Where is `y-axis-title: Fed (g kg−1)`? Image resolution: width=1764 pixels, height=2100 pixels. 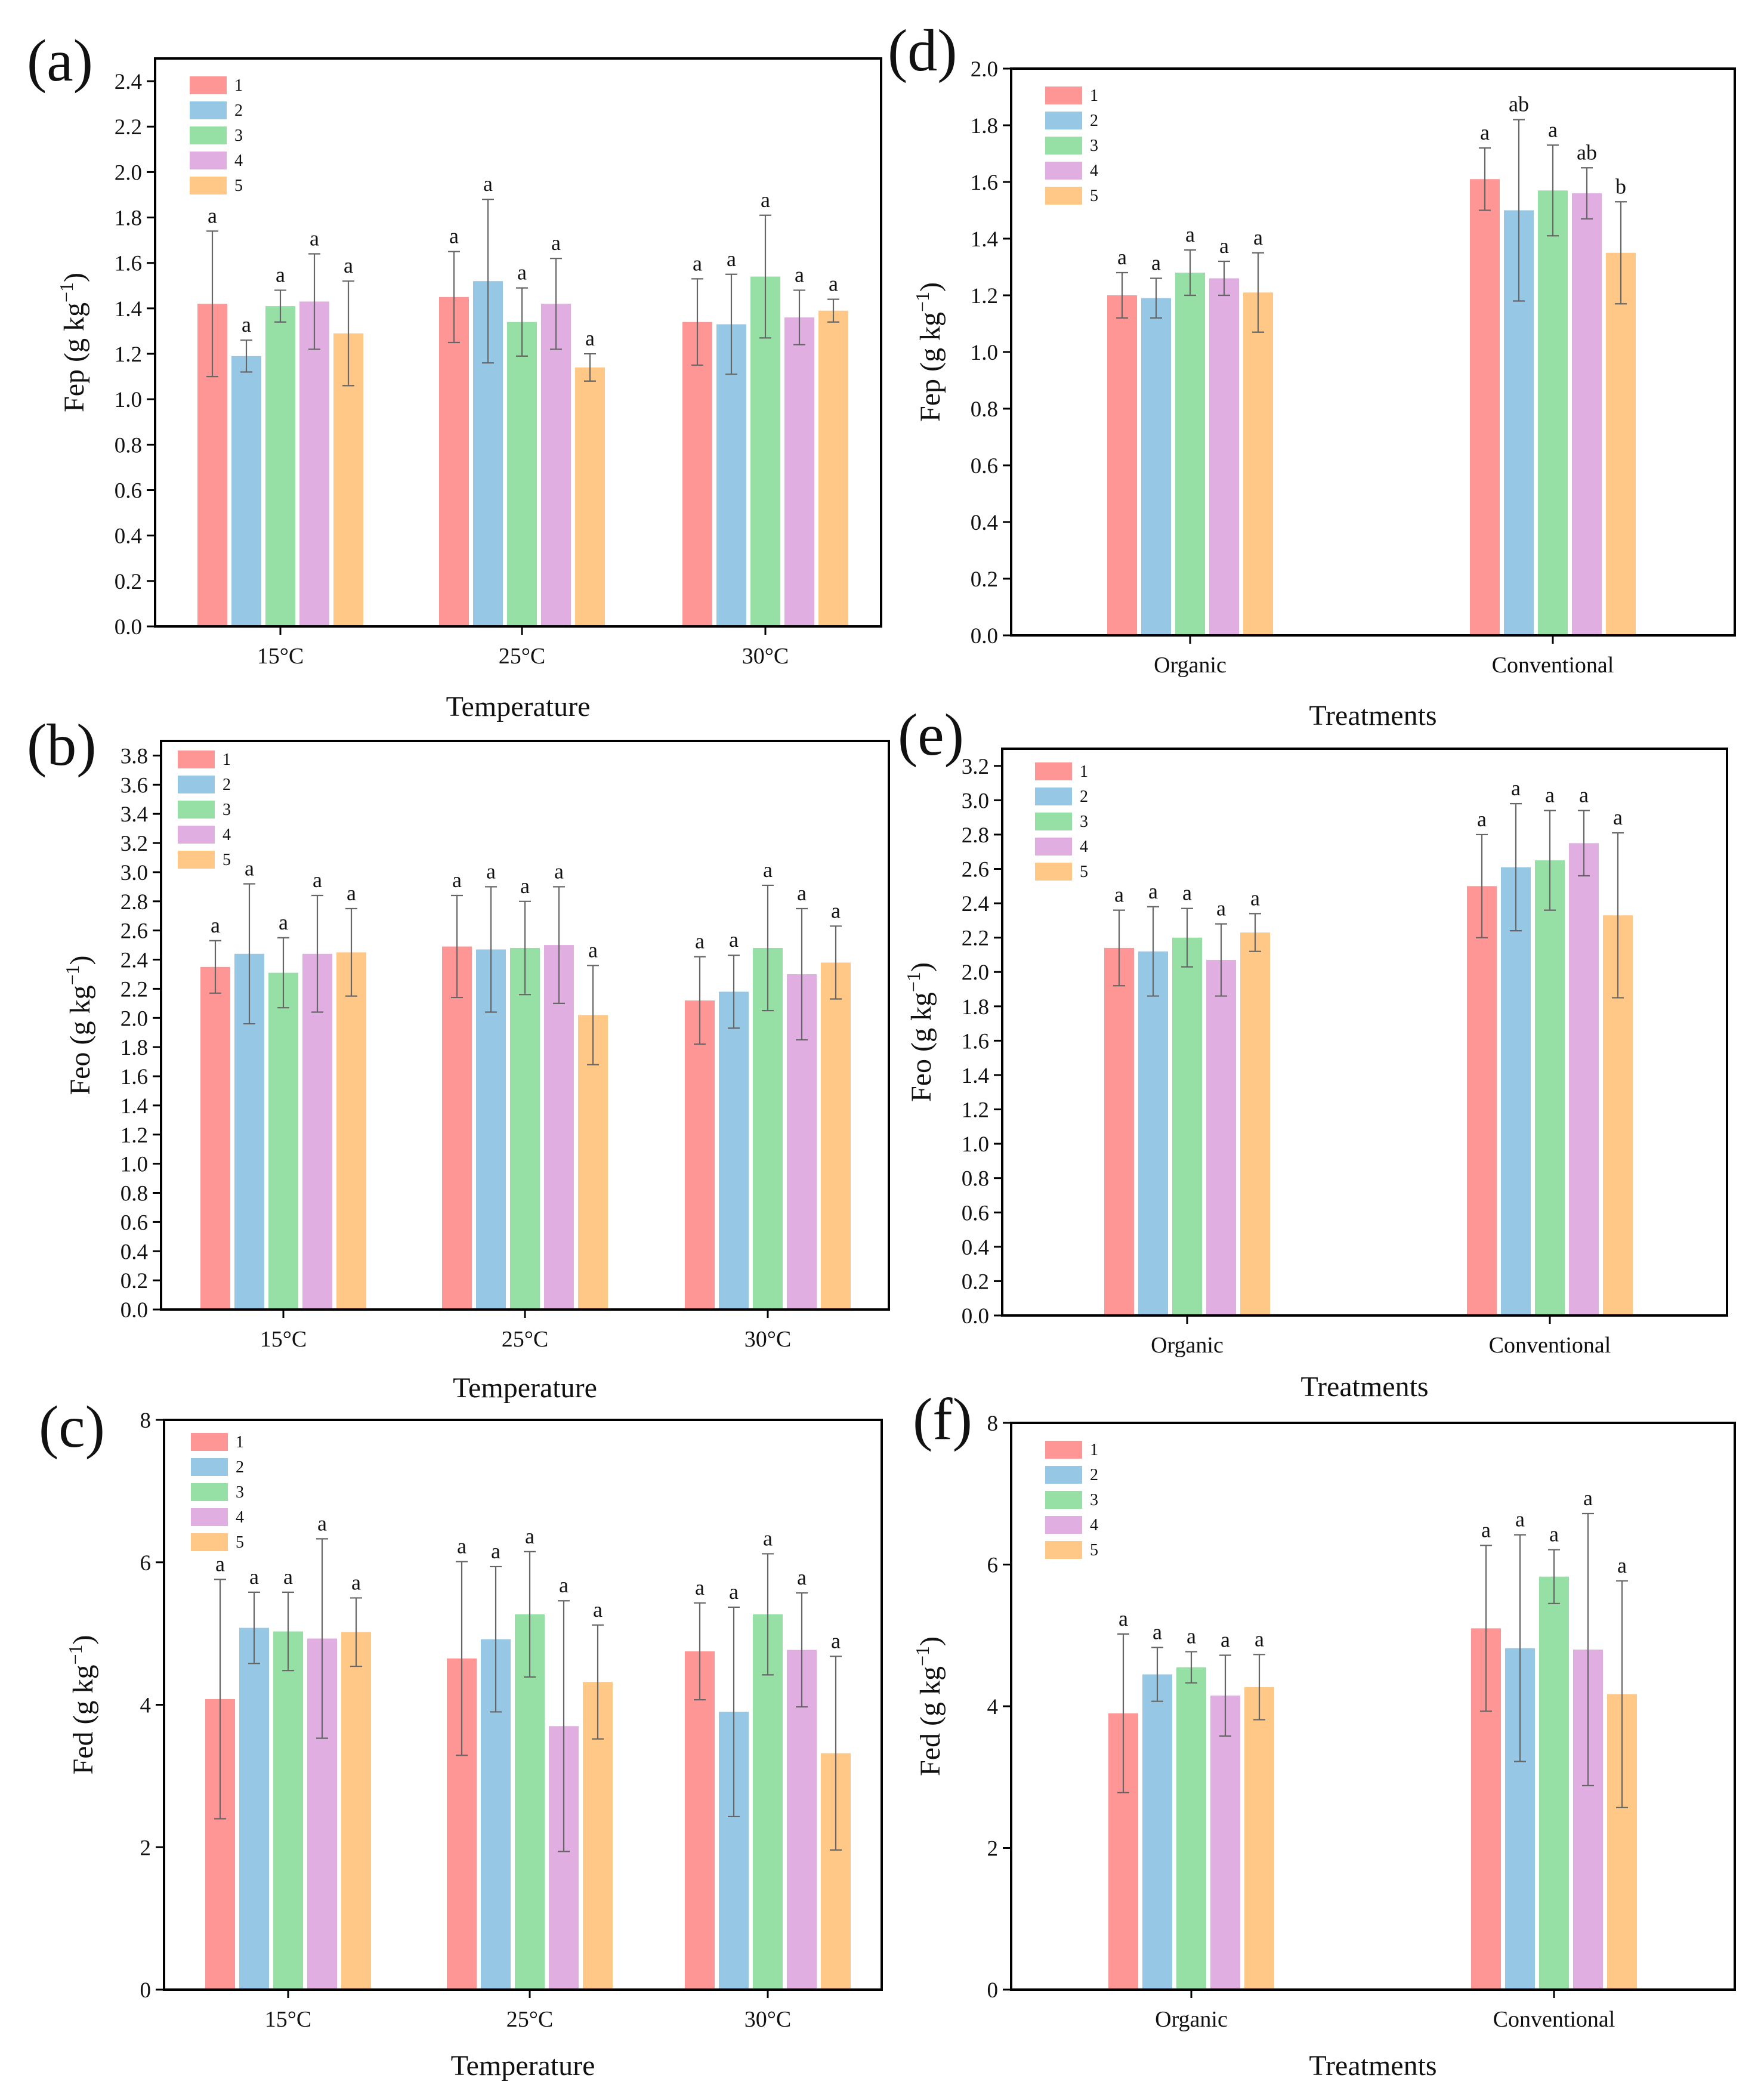
y-axis-title: Fed (g kg−1) is located at coordinates (82, 1704).